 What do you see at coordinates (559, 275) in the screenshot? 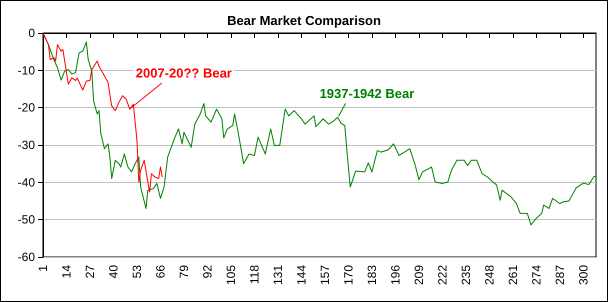
I see `x-tick-label: 287` at bounding box center [559, 275].